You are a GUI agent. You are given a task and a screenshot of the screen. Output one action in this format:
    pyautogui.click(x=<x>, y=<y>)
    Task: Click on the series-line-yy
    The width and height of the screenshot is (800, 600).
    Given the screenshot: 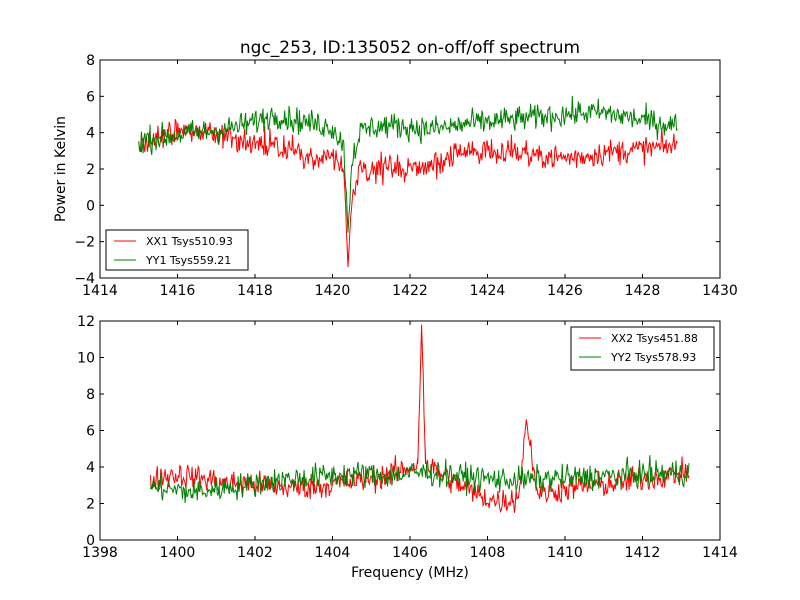 What is the action you would take?
    pyautogui.click(x=419, y=479)
    